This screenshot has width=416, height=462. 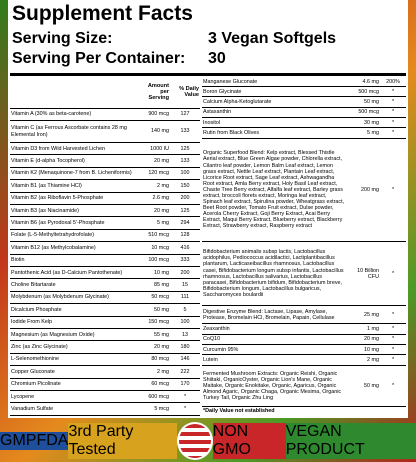 What do you see at coordinates (208, 74) in the screenshot?
I see `rule` at bounding box center [208, 74].